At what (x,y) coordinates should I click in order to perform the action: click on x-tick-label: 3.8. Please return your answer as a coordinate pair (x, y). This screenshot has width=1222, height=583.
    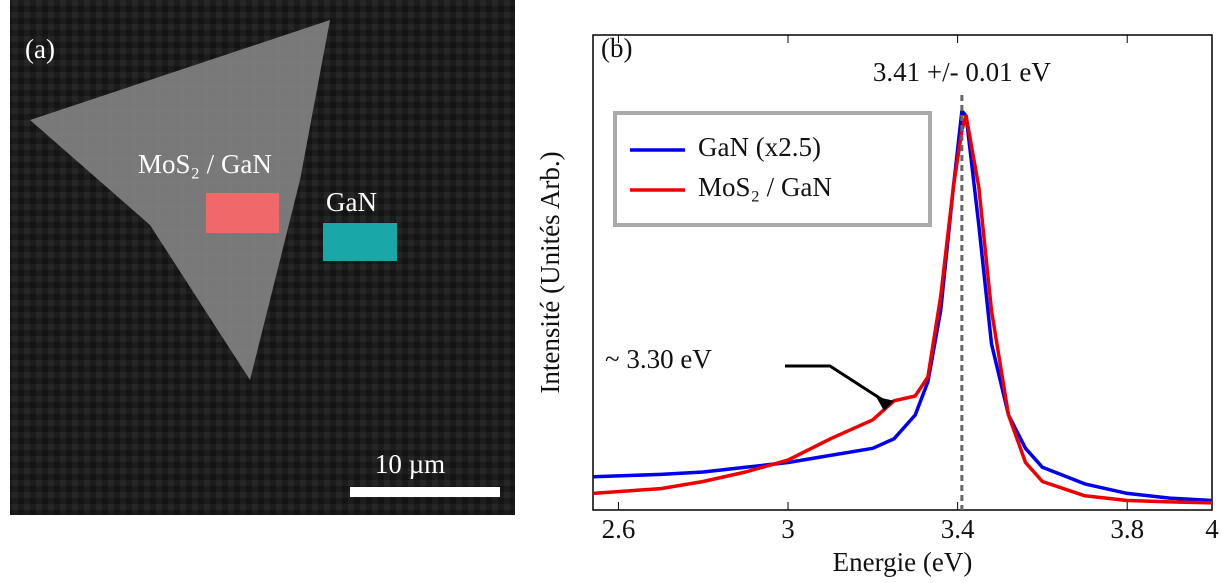
    Looking at the image, I should click on (1127, 529).